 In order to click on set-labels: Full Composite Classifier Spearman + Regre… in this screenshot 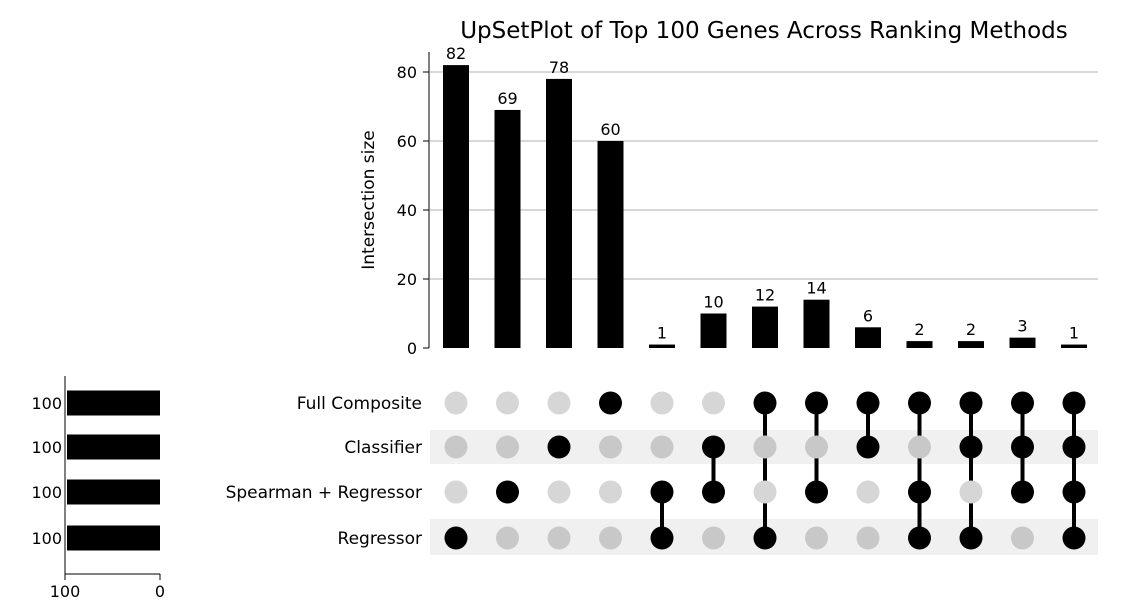, I will do `click(324, 471)`.